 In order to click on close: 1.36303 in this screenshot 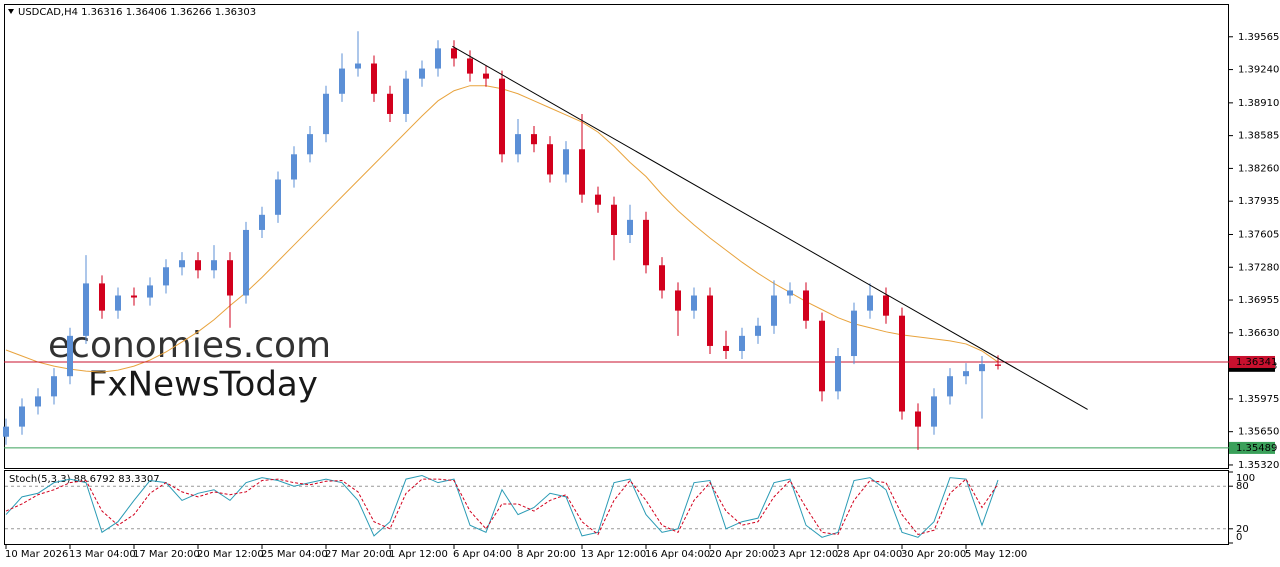, I will do `click(235, 12)`.